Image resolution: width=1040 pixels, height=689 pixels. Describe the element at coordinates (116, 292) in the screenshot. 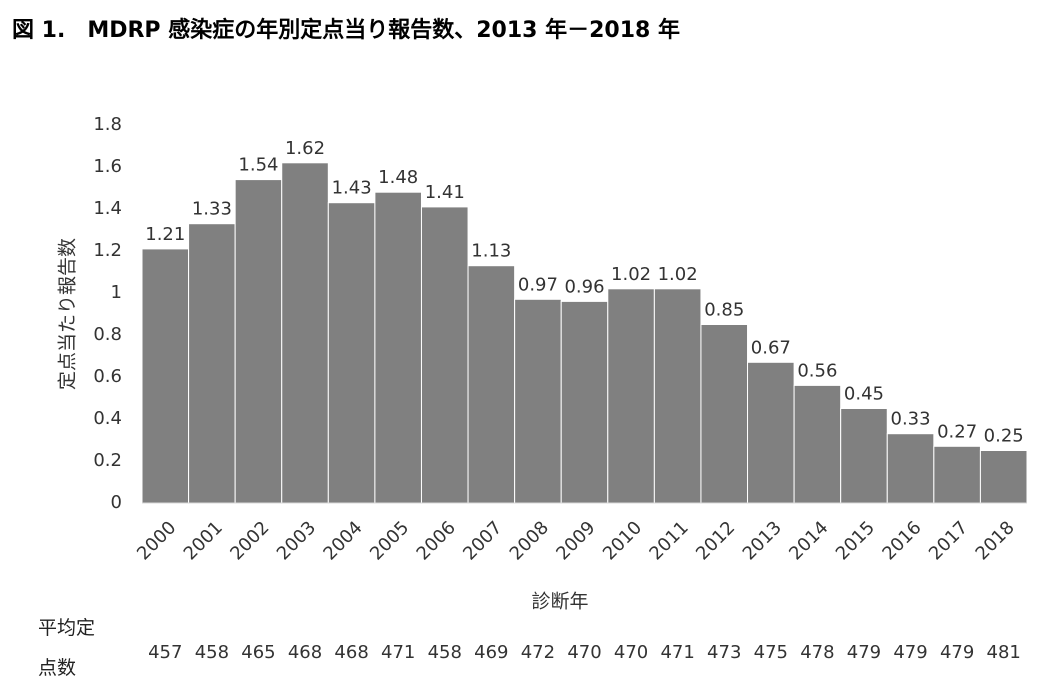

I see `y-tick-label: 1` at that location.